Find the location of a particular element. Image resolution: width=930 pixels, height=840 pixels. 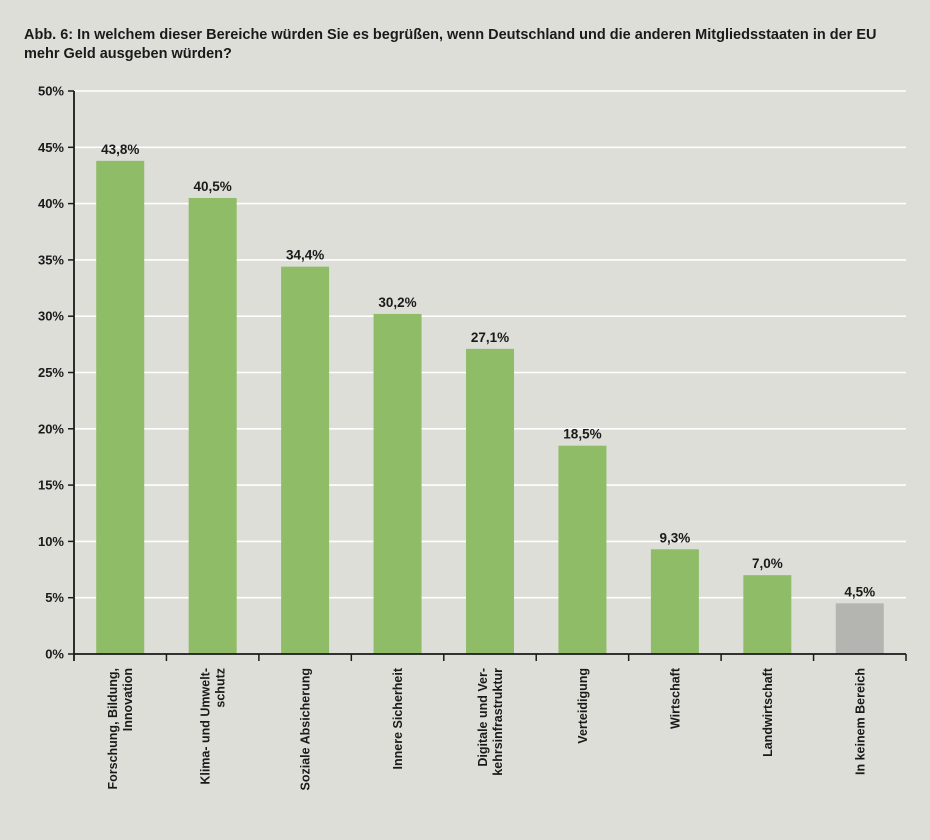

y-tick-label: 10% is located at coordinates (51, 541).